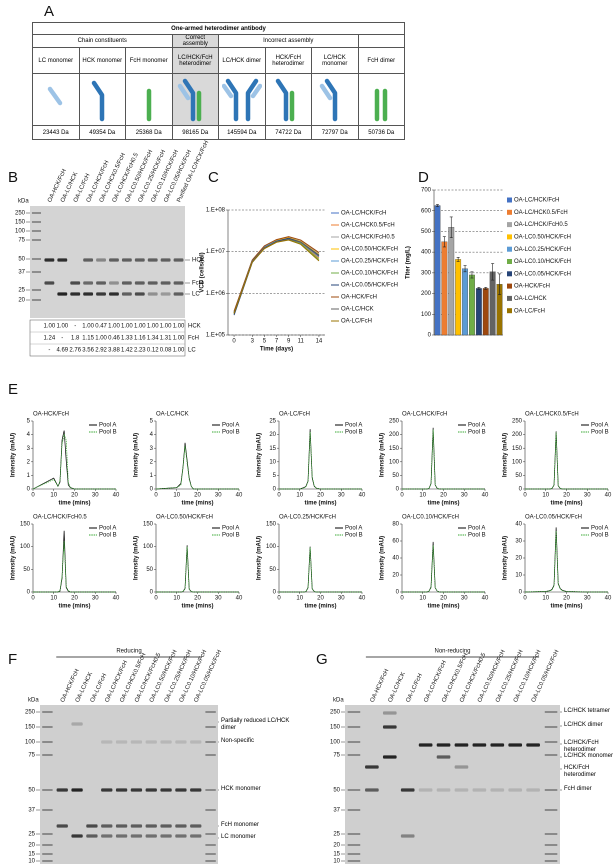 This screenshot has height=867, width=616. Describe the element at coordinates (336, 862) in the screenshot. I see `ladder-label: 10` at that location.